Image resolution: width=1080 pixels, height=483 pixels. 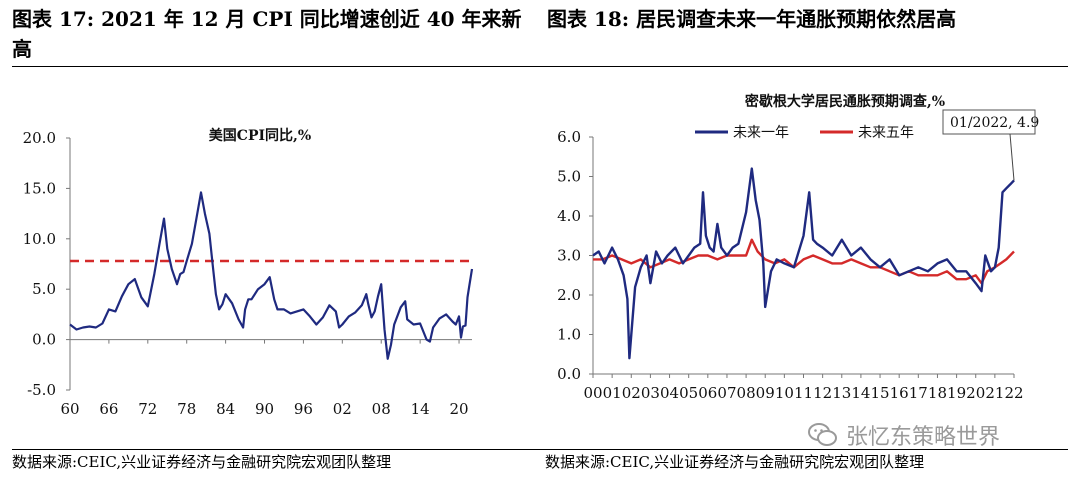 What do you see at coordinates (22, 49) in the screenshot?
I see `left-figure-title-line2: 高` at bounding box center [22, 49].